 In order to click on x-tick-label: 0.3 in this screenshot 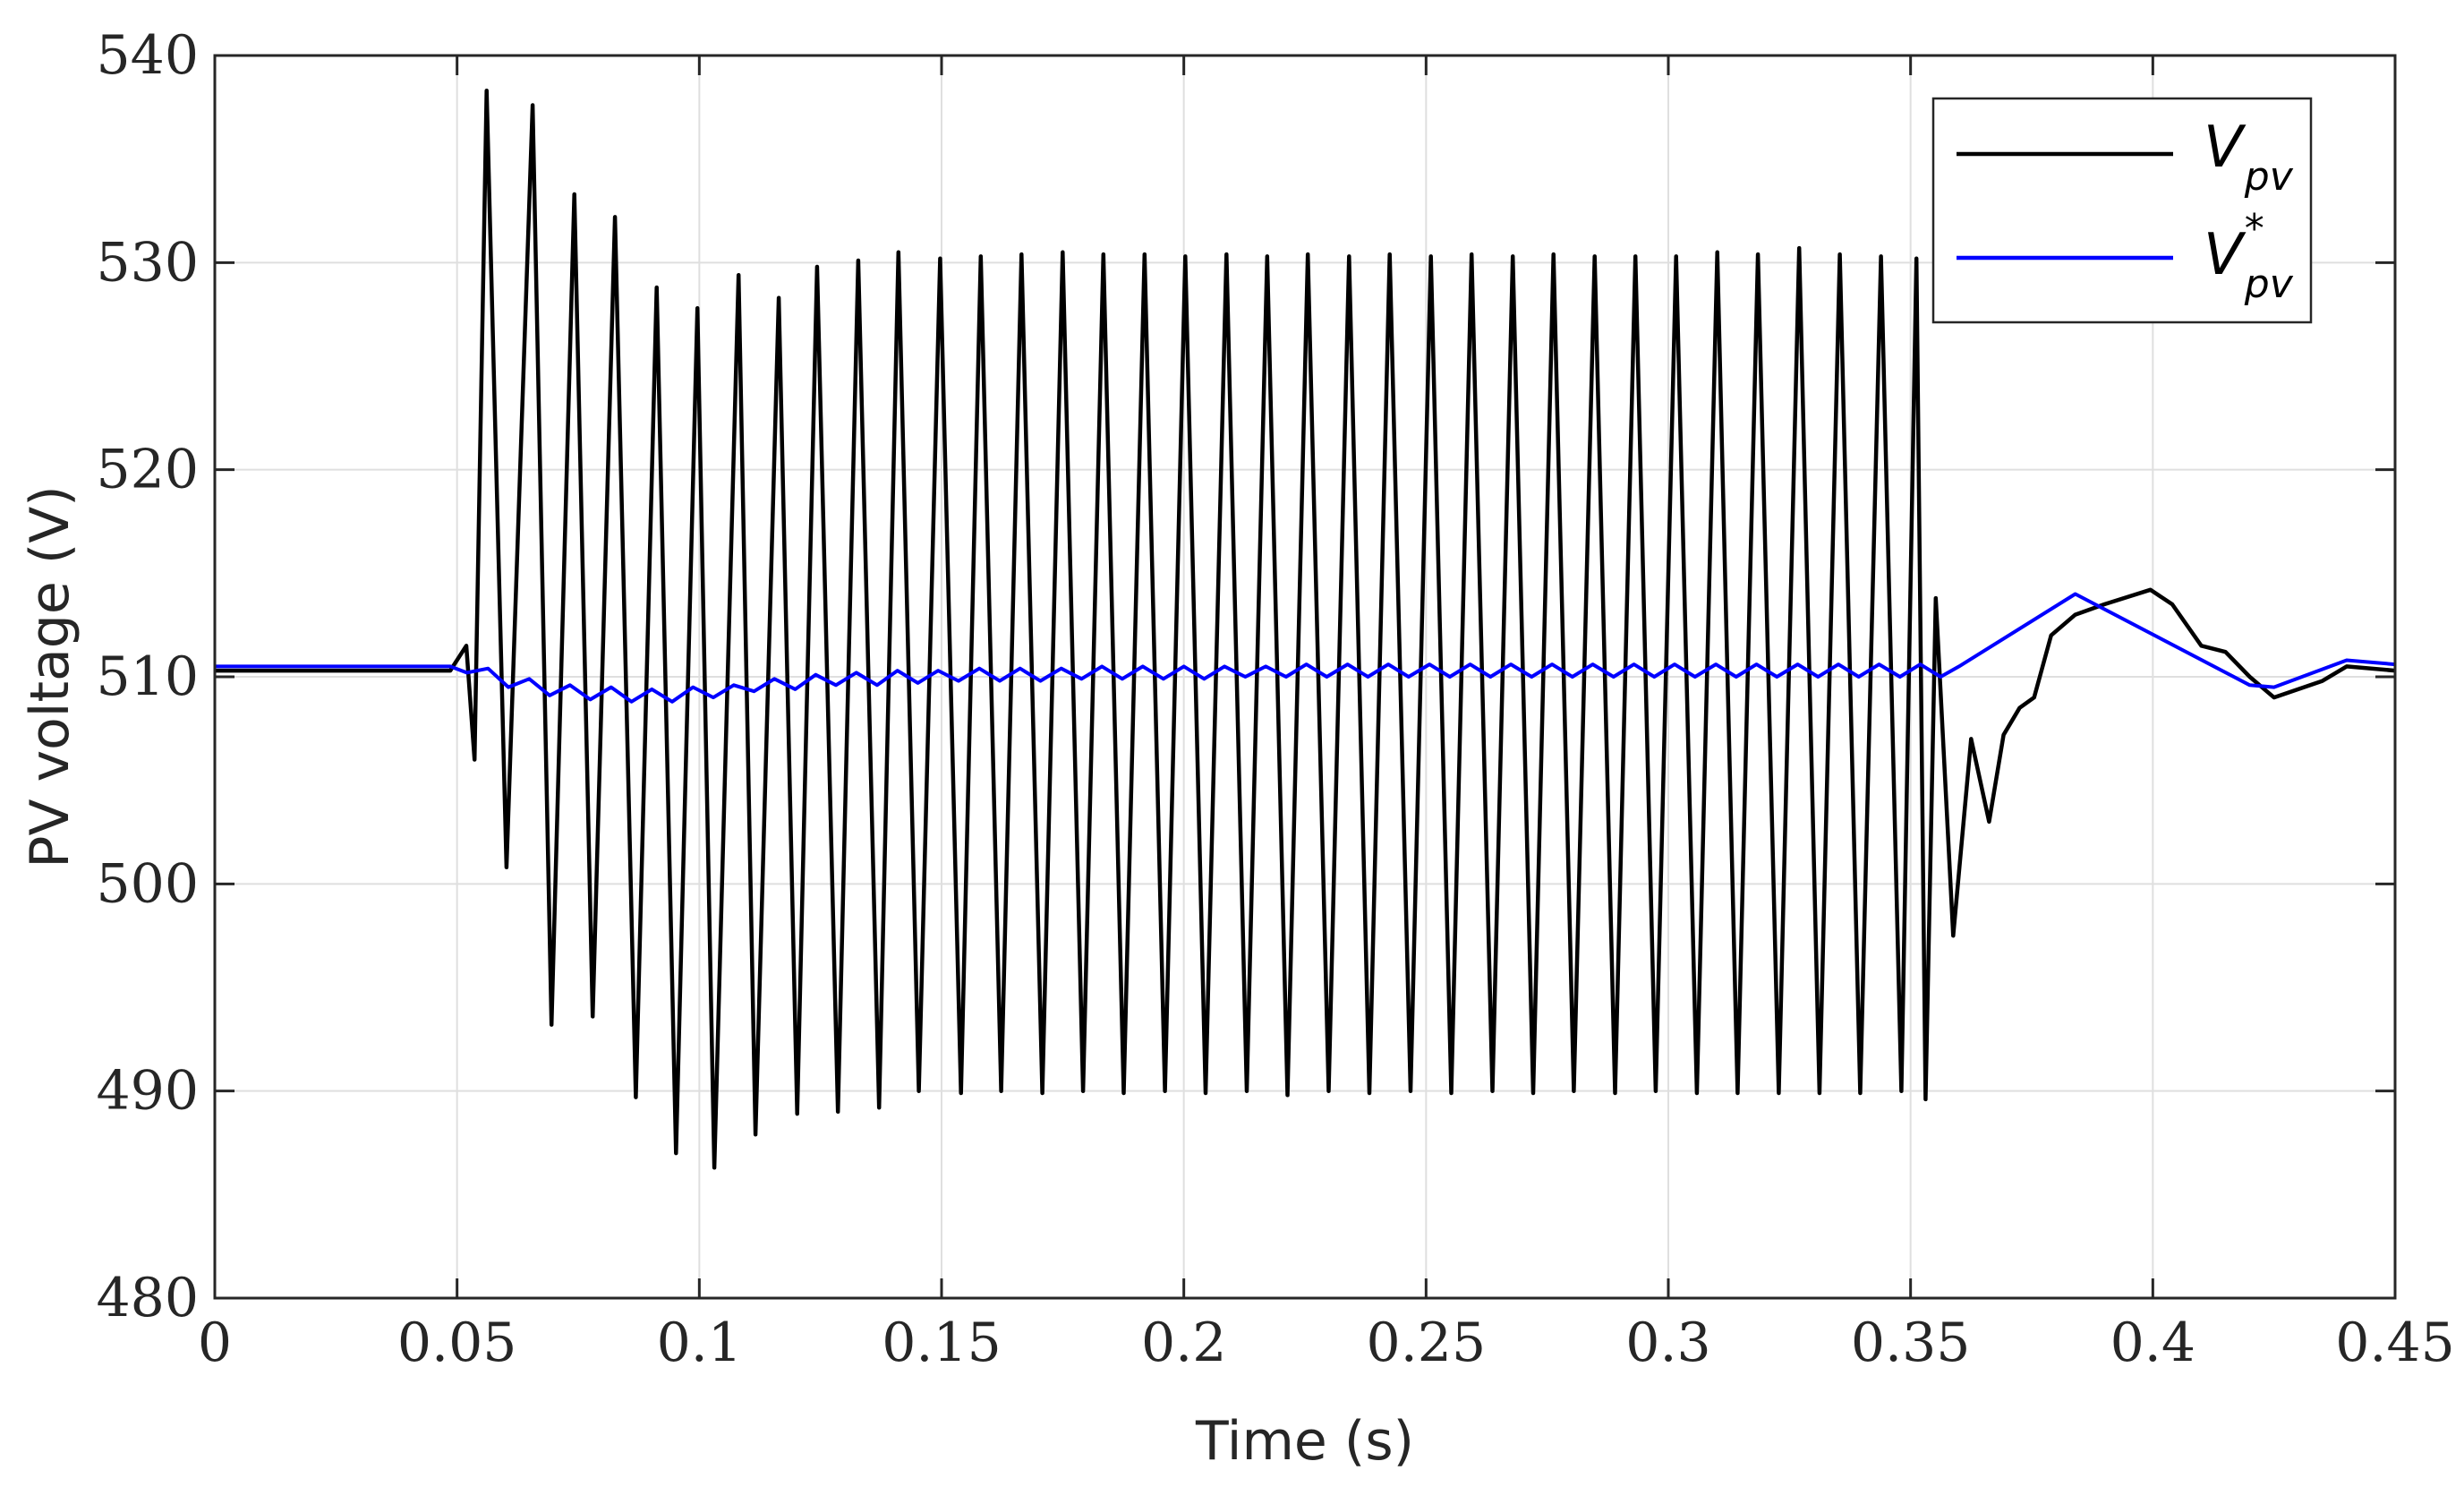, I will do `click(1668, 1343)`.